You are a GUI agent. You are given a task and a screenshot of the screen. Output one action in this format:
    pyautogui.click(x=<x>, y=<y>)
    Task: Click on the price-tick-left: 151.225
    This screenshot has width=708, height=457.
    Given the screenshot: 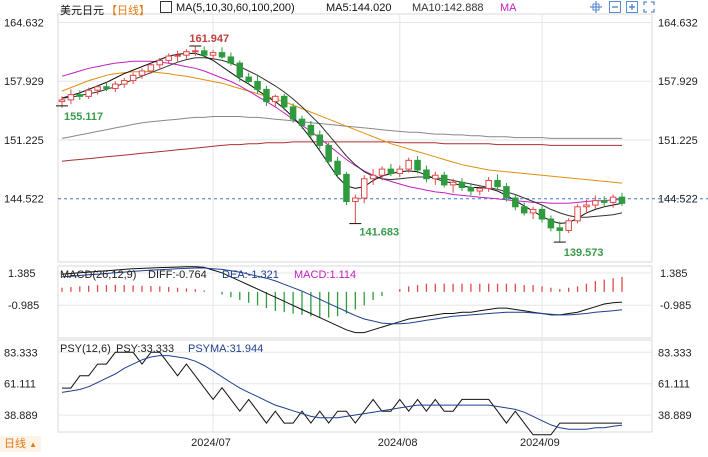 What is the action you would take?
    pyautogui.click(x=24, y=141)
    